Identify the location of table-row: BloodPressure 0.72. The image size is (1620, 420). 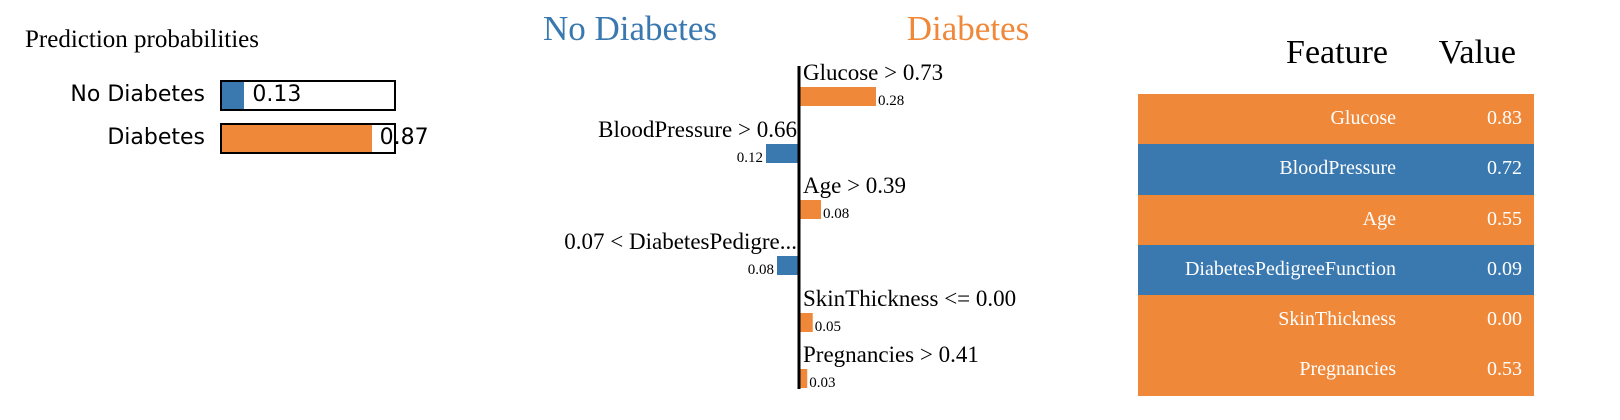
(1336, 169).